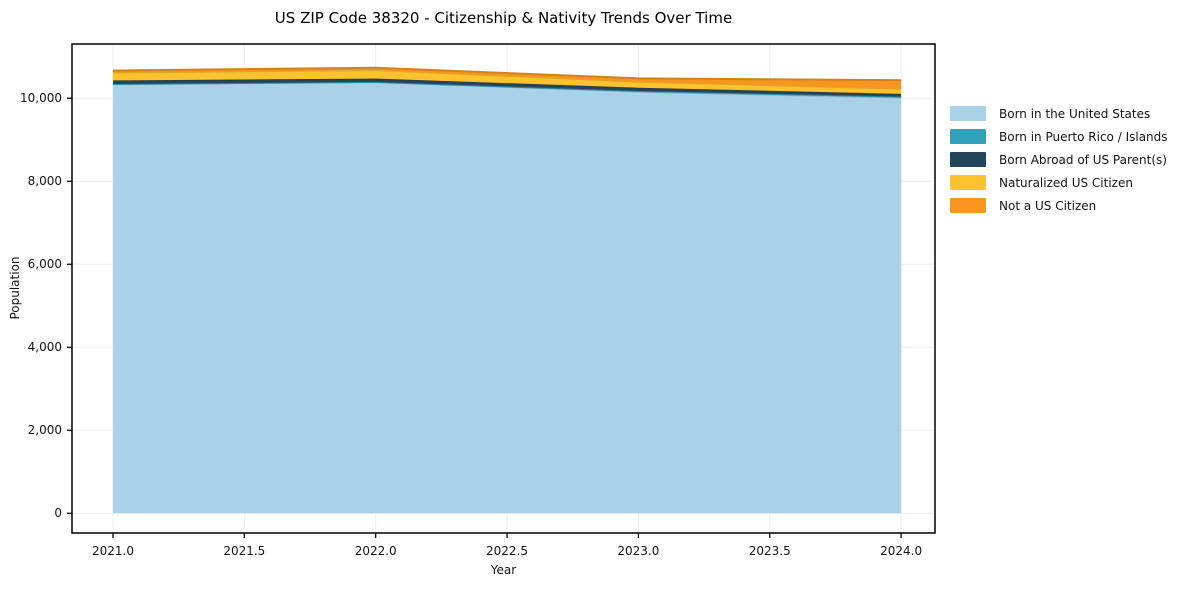 The image size is (1189, 590). I want to click on edge-not-a-us-citizen, so click(507, 74).